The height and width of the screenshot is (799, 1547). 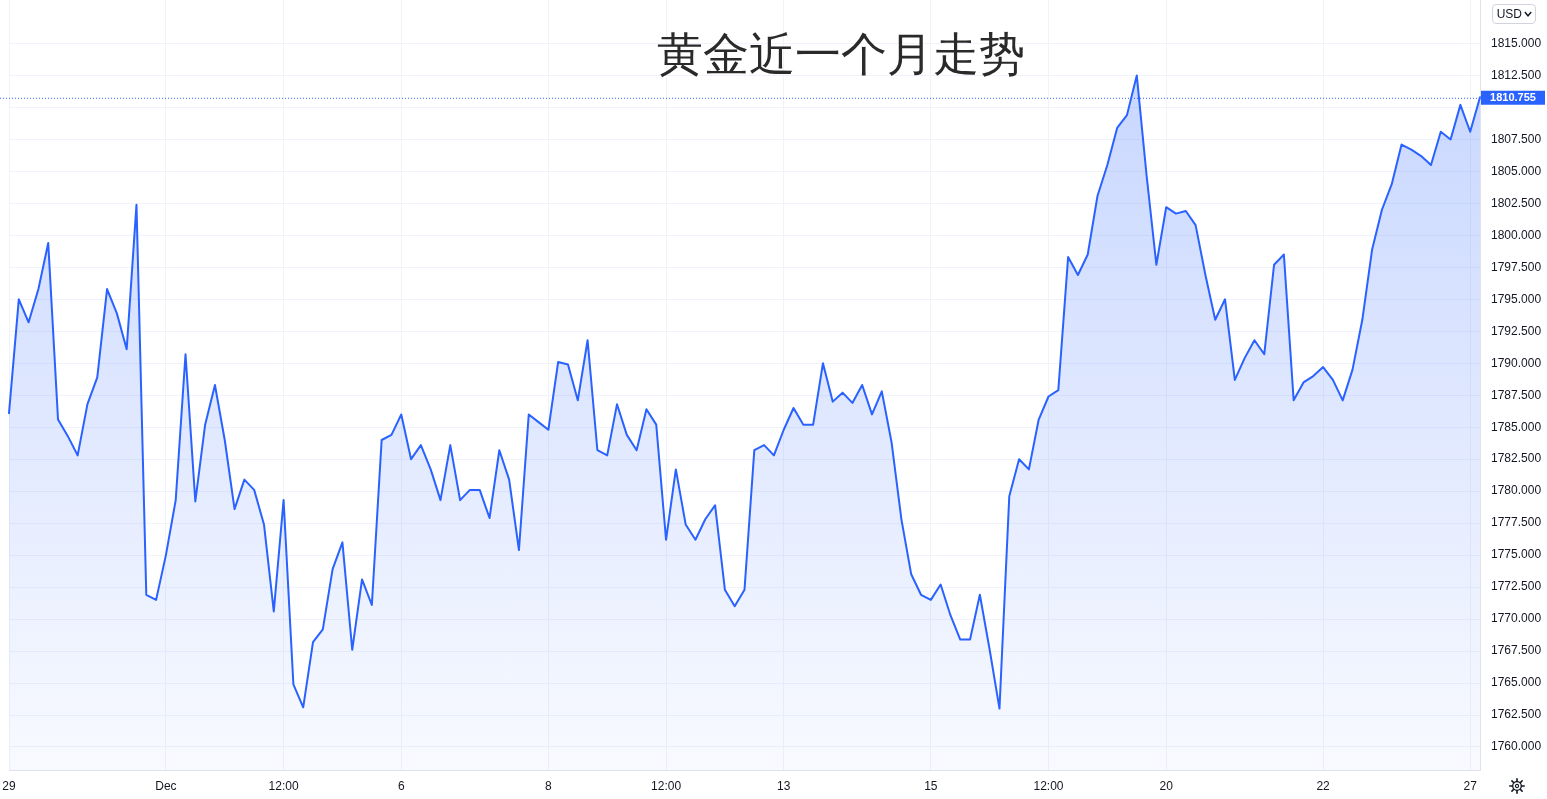 I want to click on y-tick-label: 1790.000, so click(x=1516, y=362).